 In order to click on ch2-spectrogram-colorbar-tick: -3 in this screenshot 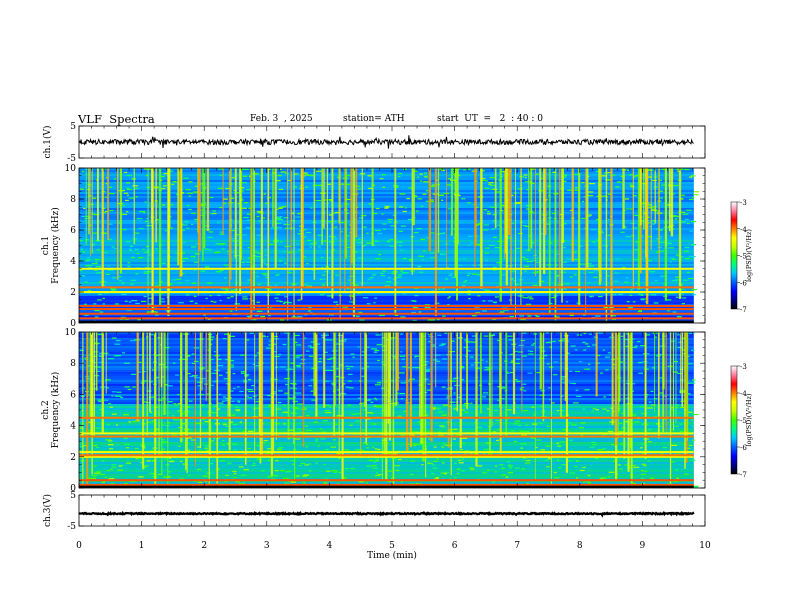, I will do `click(743, 367)`.